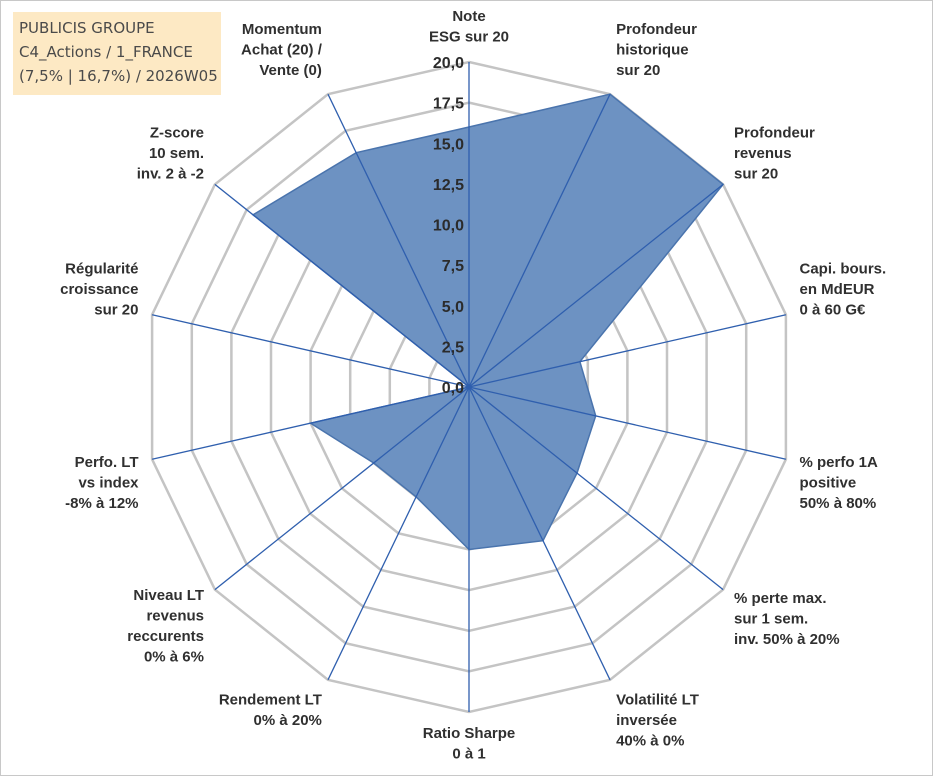 This screenshot has height=776, width=933. What do you see at coordinates (165, 636) in the screenshot?
I see `axis-label-line: reccurents` at bounding box center [165, 636].